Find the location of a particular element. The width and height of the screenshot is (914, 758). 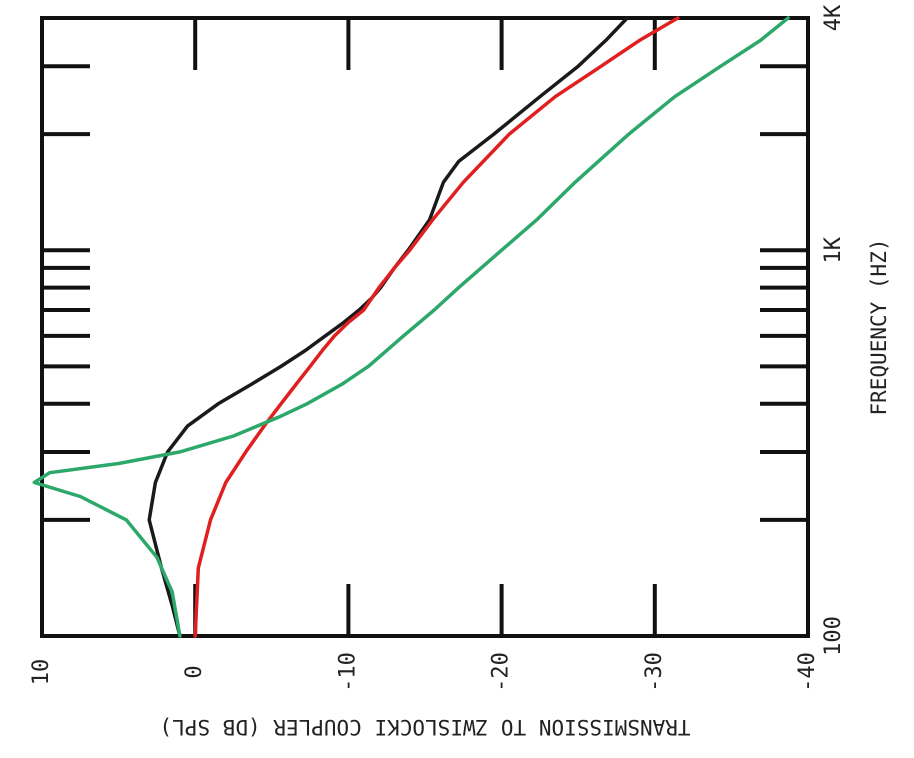

x-tick-label: 1K is located at coordinates (833, 249).